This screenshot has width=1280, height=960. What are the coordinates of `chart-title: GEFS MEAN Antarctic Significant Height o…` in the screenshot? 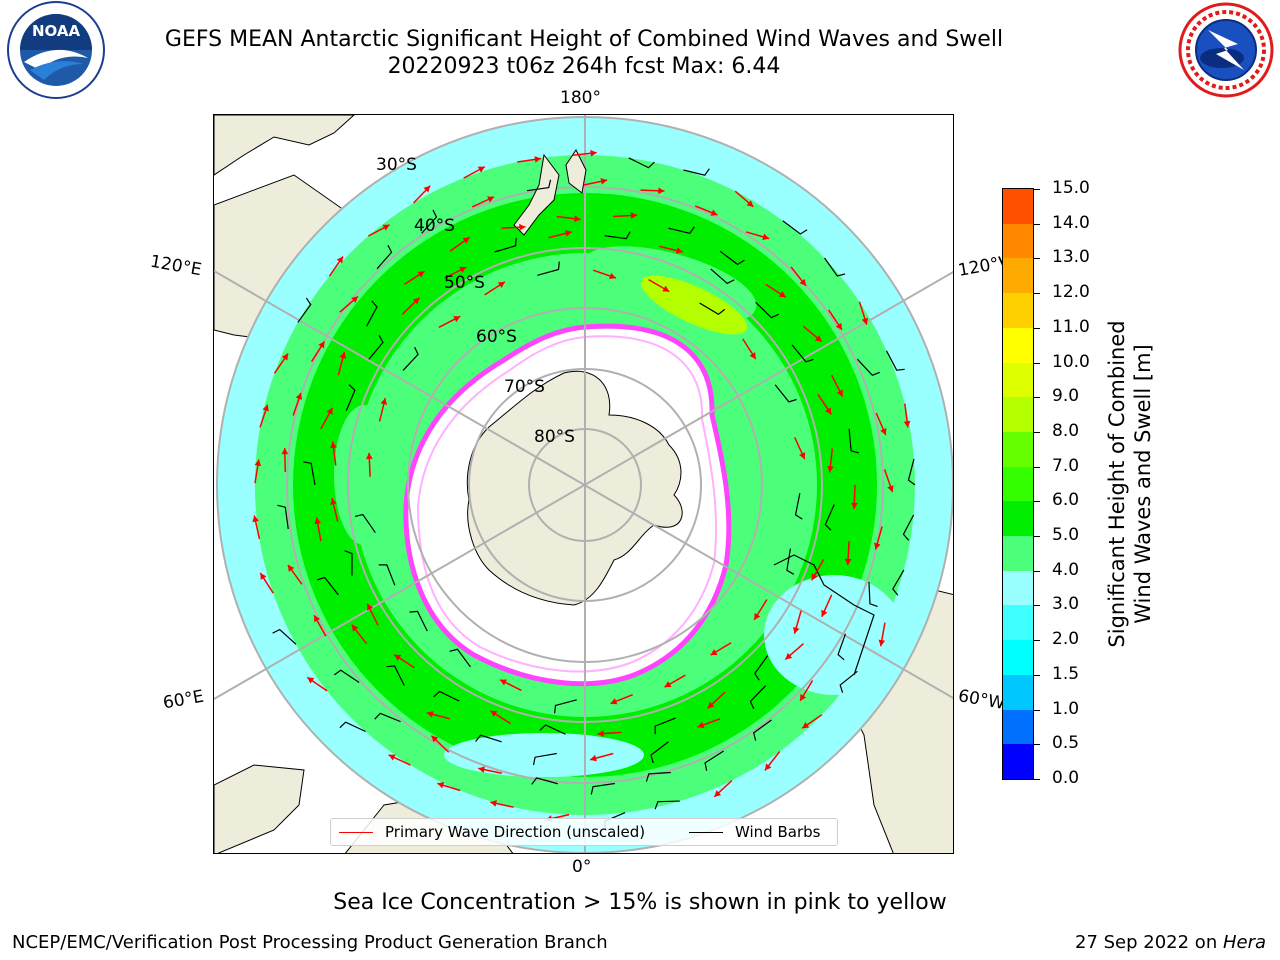 It's located at (584, 39).